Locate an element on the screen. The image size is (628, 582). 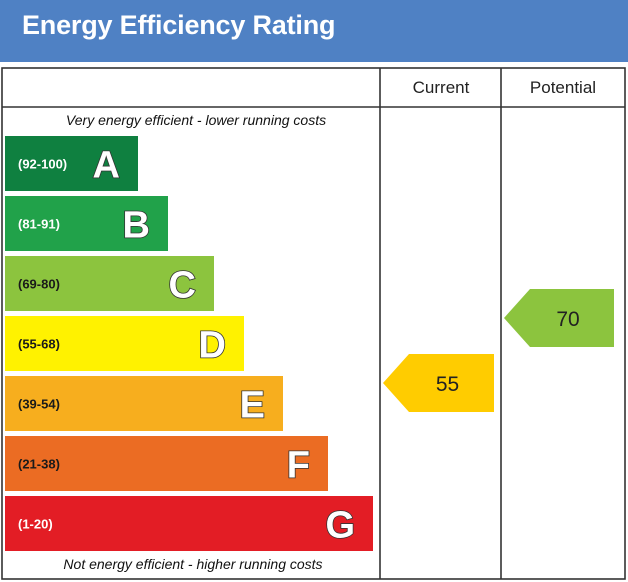
band-f-letter: F is located at coordinates (298, 466).